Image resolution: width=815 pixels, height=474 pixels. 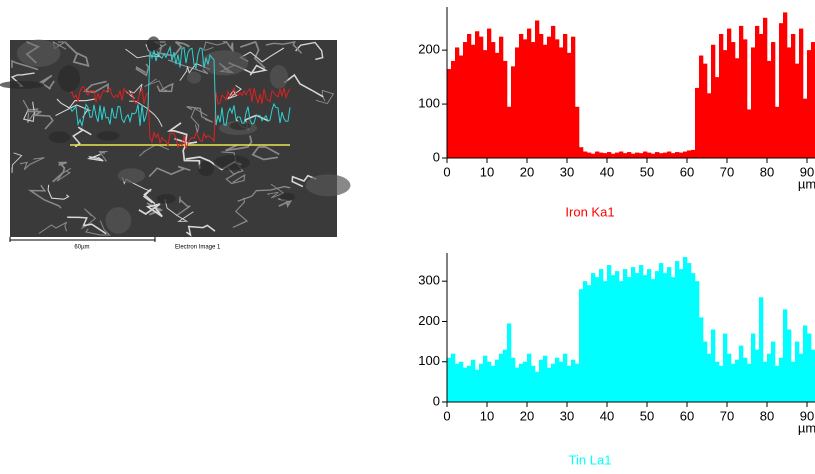 I want to click on scan-overlay, so click(x=180, y=97).